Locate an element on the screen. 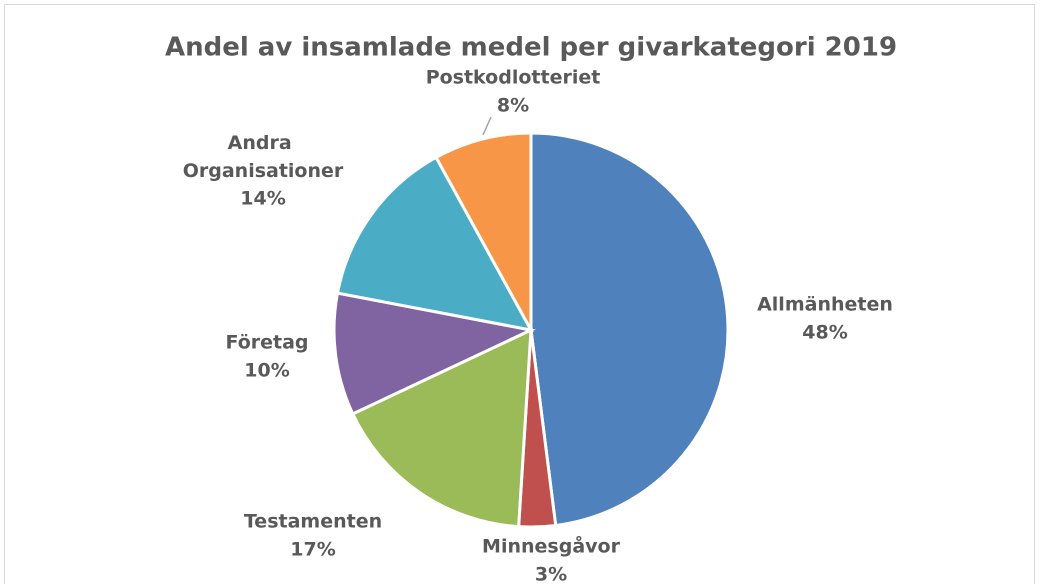  category-label: Testamenten is located at coordinates (313, 522).